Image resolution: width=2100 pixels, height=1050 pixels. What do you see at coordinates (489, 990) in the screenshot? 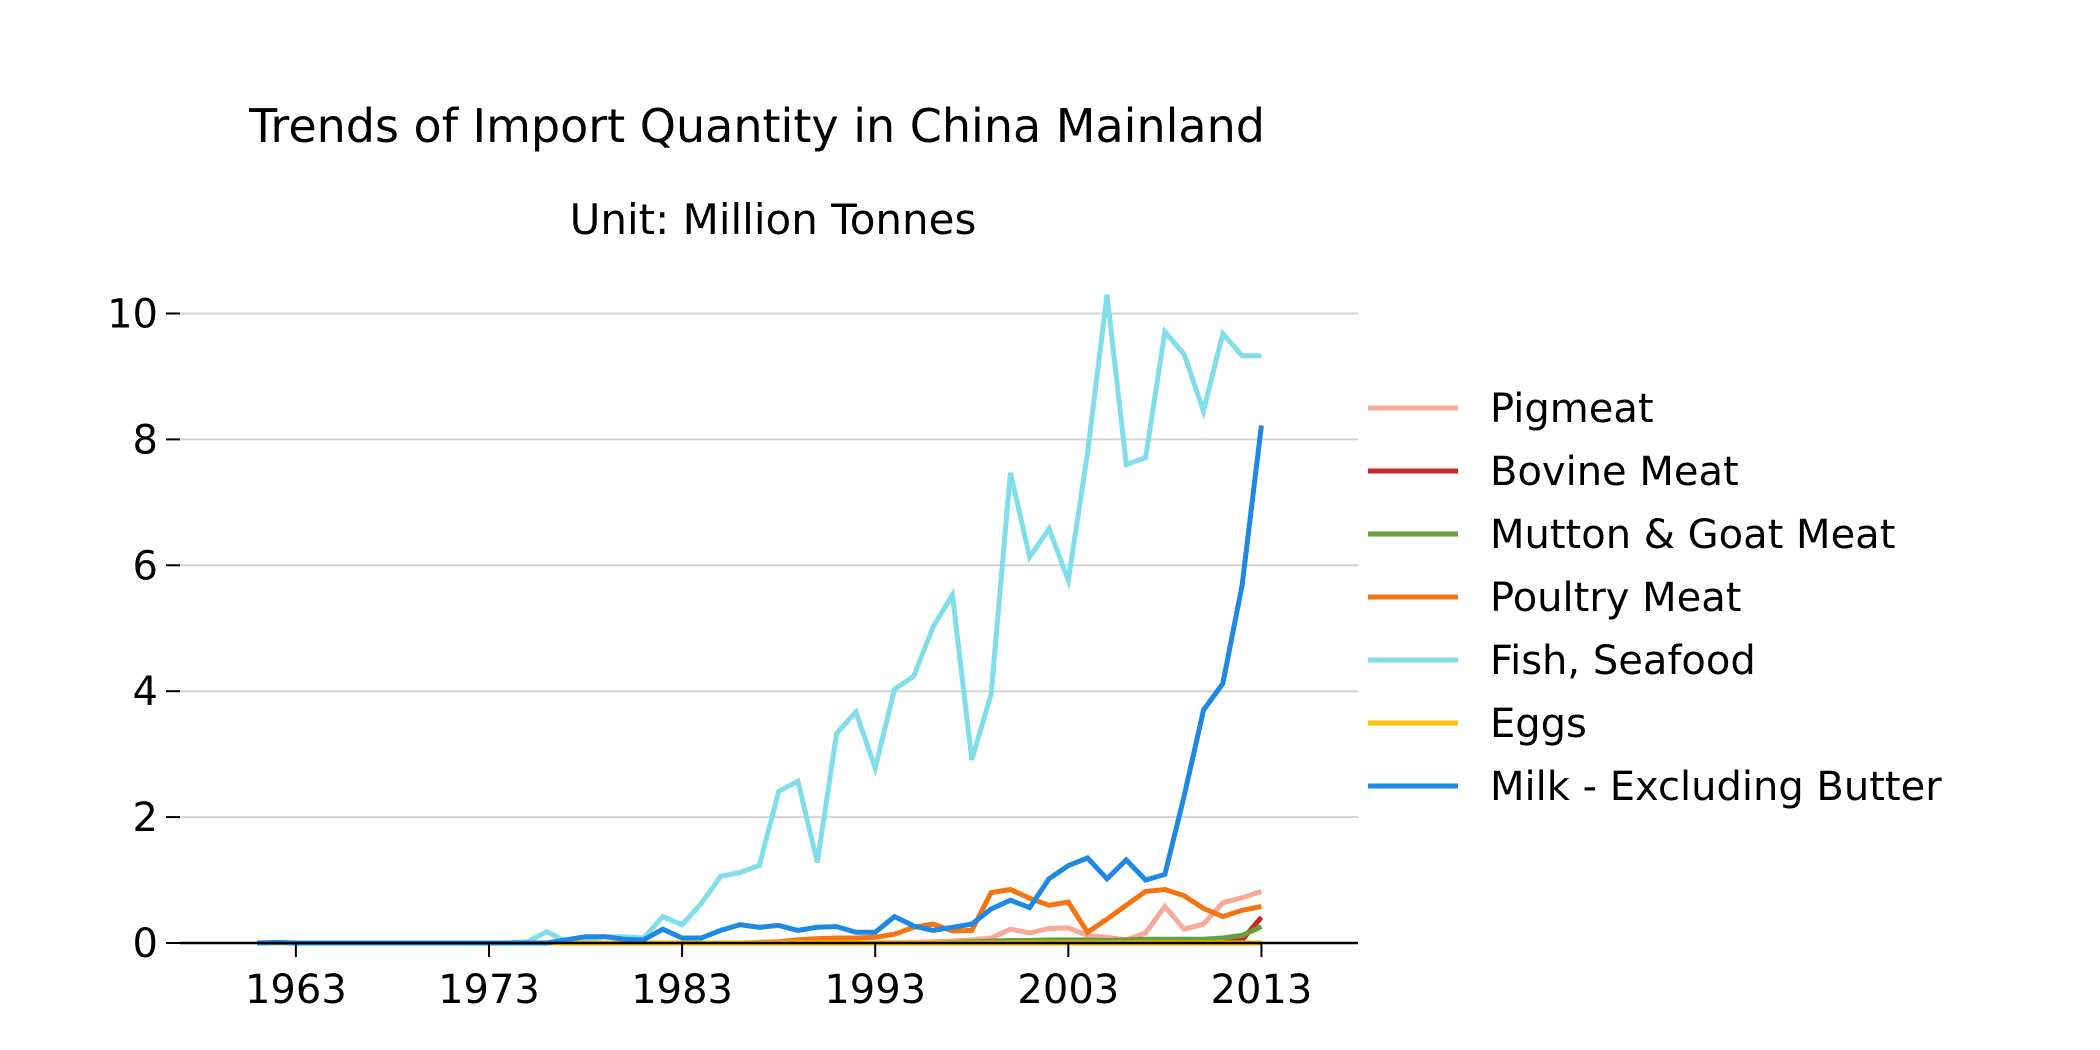
I see `x-tick-label-1973: 1973` at bounding box center [489, 990].